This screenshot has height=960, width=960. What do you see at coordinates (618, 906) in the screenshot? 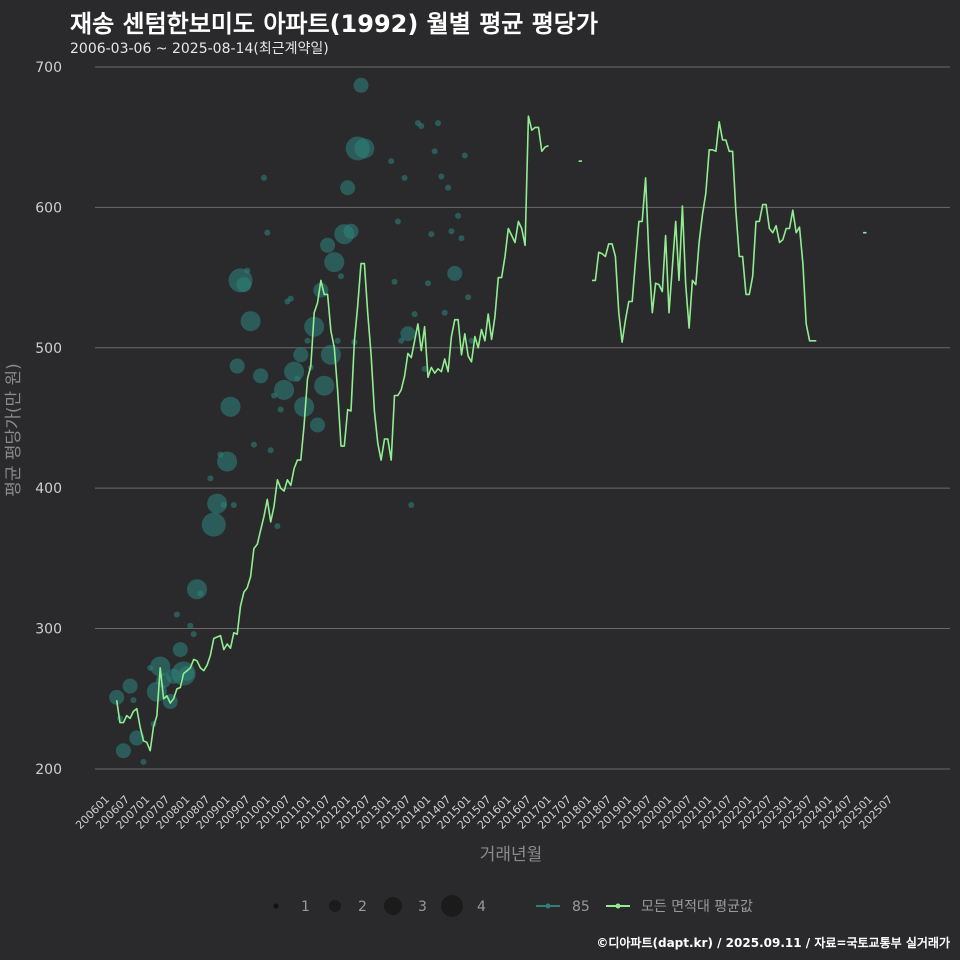
I see `legend-all-marker` at bounding box center [618, 906].